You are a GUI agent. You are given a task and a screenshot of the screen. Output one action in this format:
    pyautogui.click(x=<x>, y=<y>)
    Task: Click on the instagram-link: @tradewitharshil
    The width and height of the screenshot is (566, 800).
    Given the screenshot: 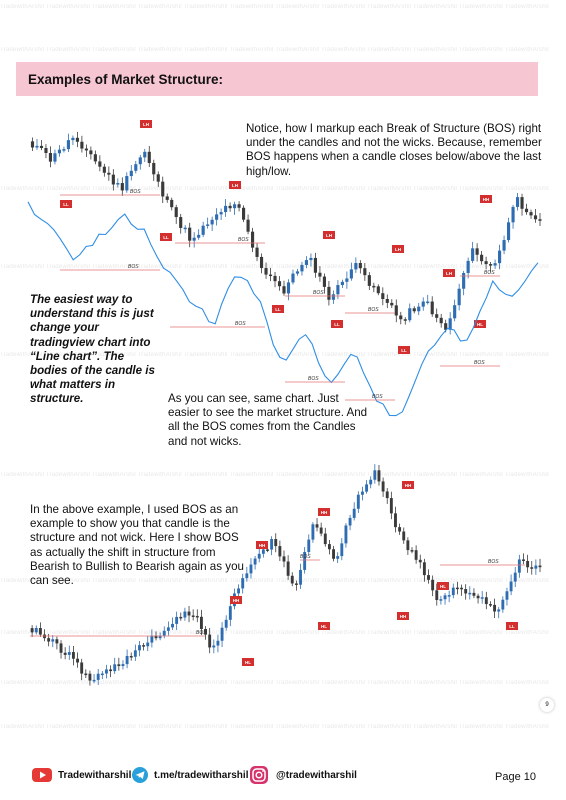 What is the action you would take?
    pyautogui.click(x=316, y=775)
    